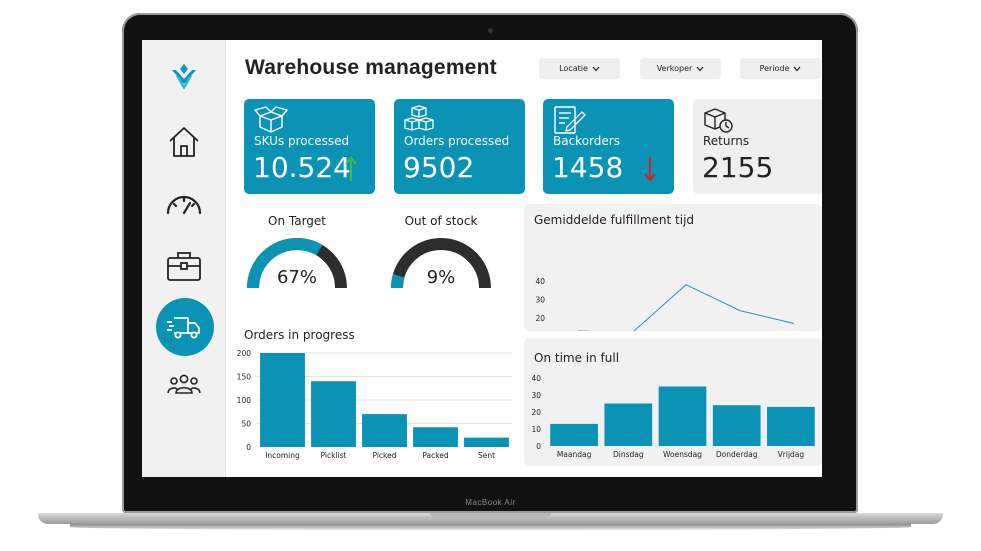 The width and height of the screenshot is (981, 551). I want to click on kpi-label: Orders processed, so click(457, 141).